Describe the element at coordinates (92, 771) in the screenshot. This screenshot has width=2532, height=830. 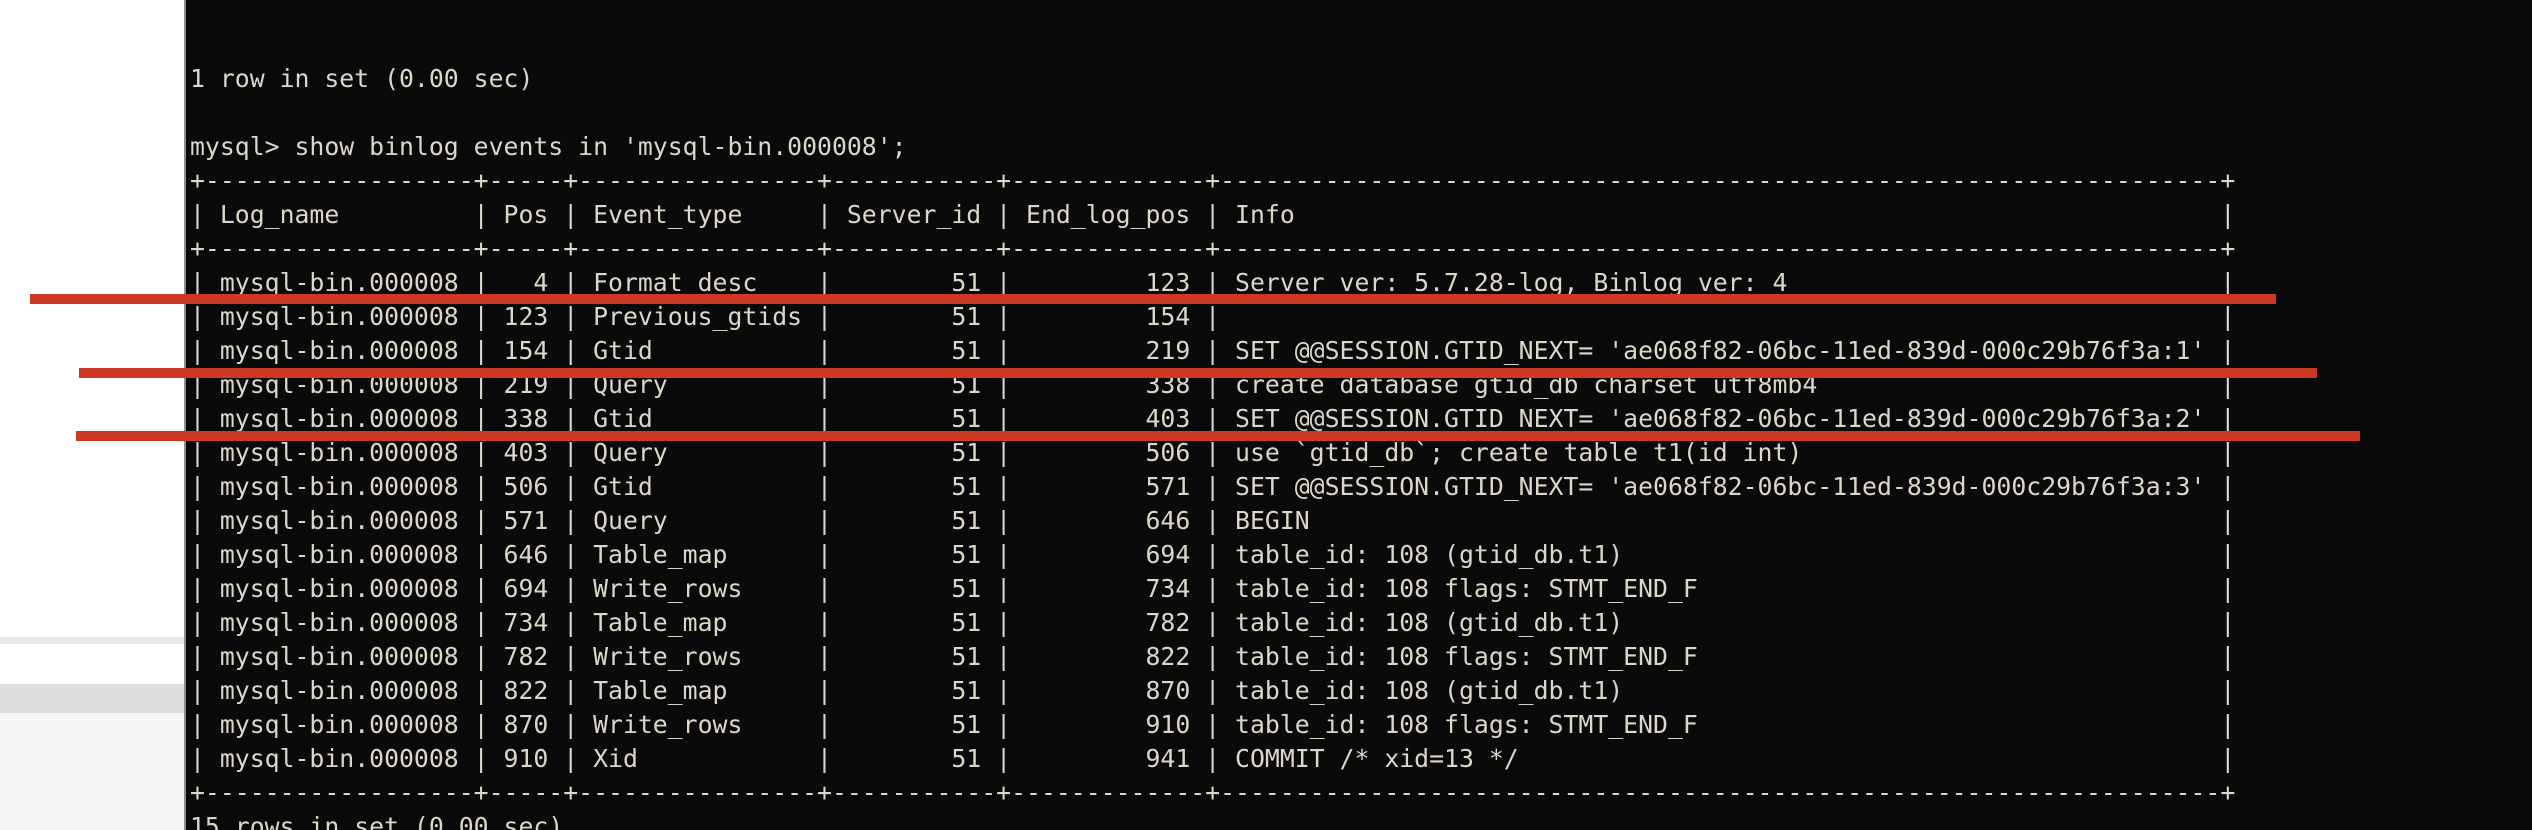
I see `background-bottom-strip` at that location.